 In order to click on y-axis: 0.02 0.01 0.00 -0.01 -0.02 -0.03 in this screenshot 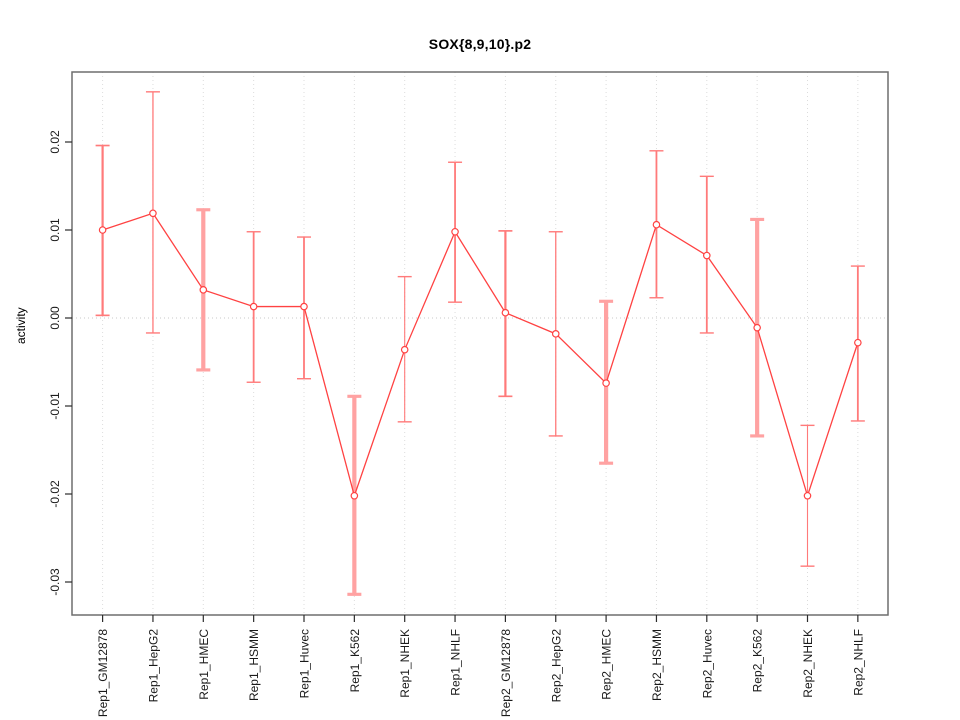, I will do `click(60, 363)`.